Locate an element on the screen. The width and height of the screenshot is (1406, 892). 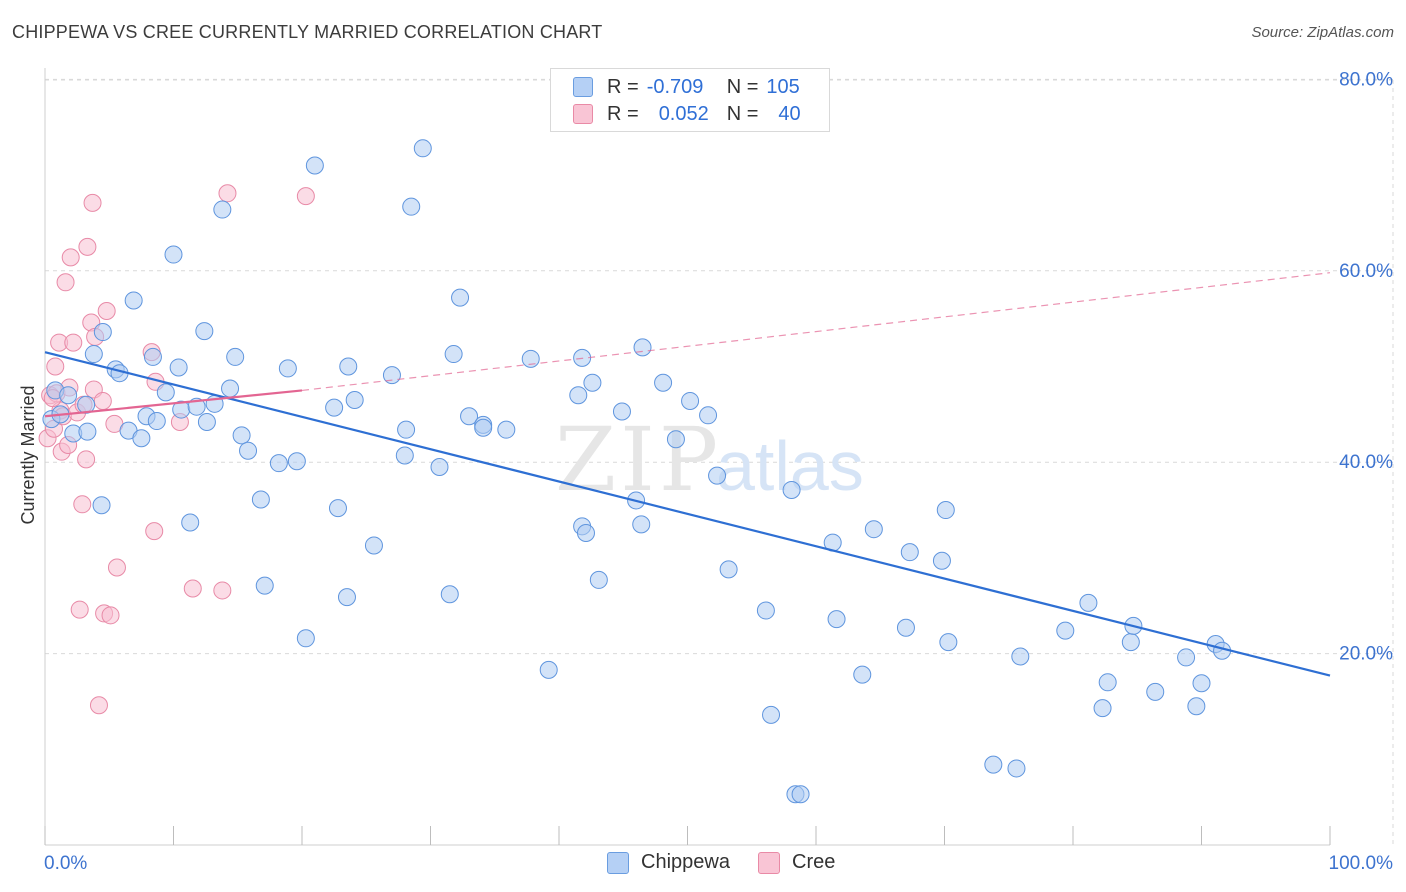
chippewa-legend-swatch is located at coordinates (618, 862).